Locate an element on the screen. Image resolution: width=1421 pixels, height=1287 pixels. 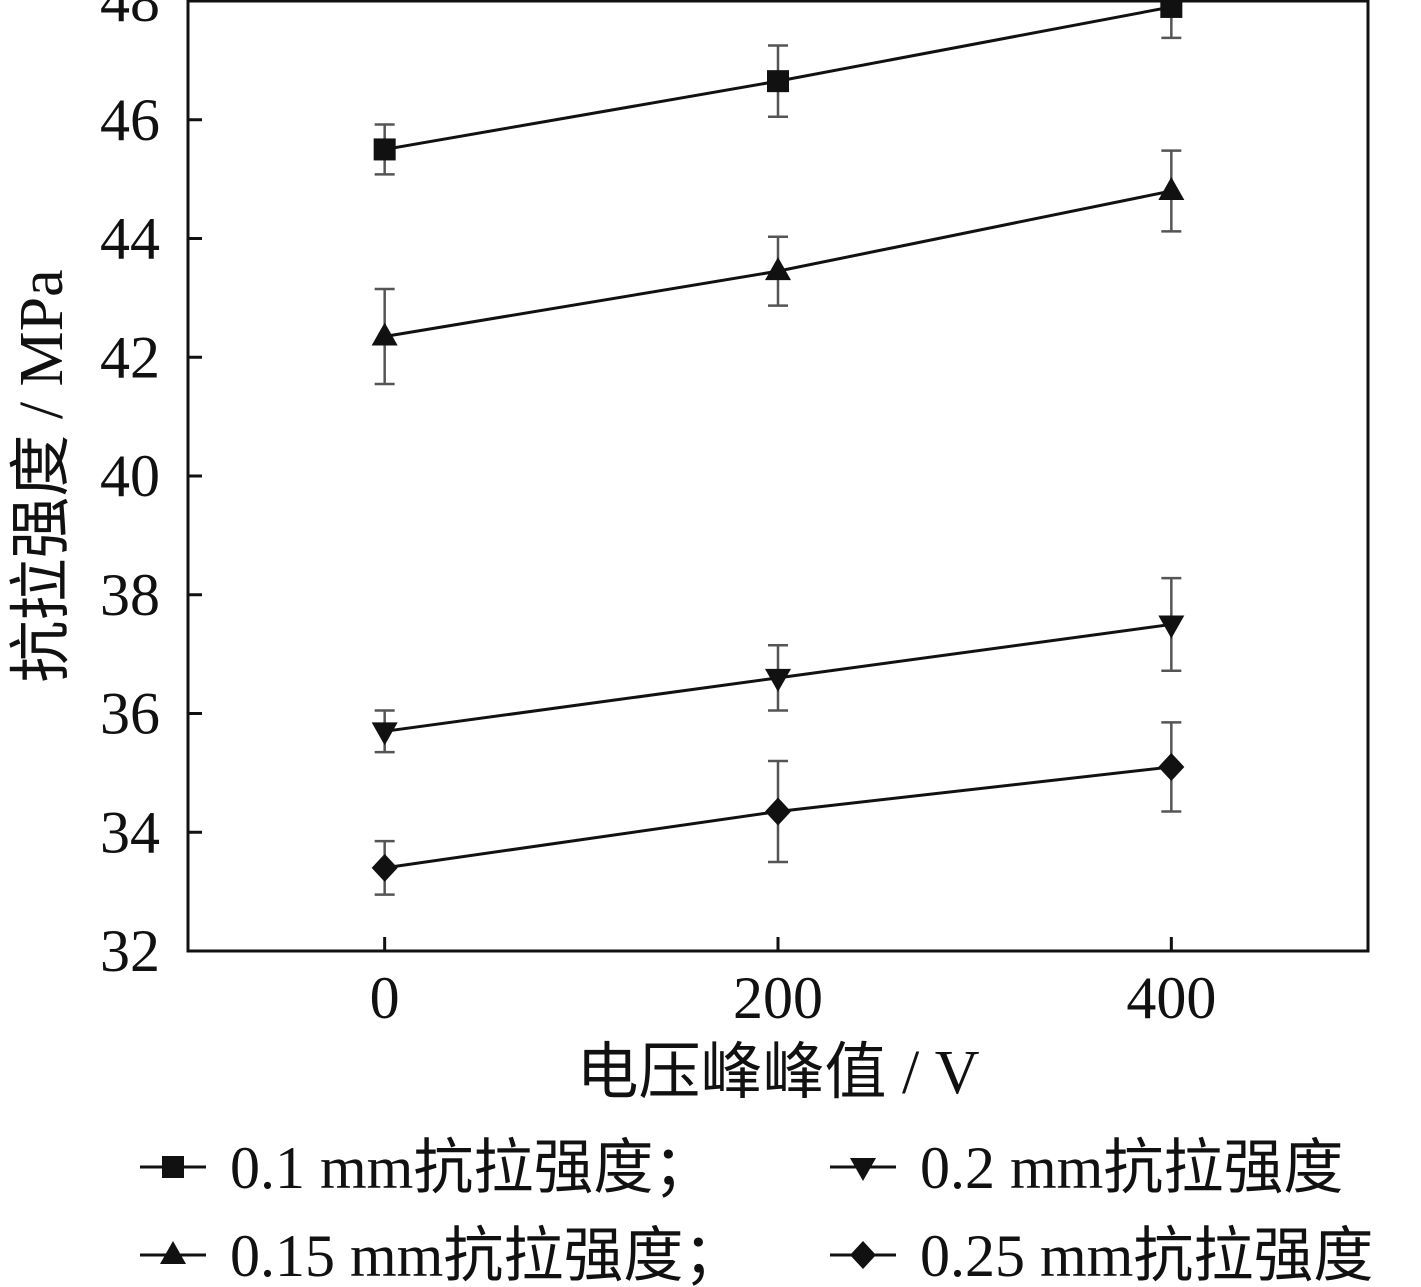
y-axis: 32 34 36 38 40 42 44 46 48 is located at coordinates (151, 492).